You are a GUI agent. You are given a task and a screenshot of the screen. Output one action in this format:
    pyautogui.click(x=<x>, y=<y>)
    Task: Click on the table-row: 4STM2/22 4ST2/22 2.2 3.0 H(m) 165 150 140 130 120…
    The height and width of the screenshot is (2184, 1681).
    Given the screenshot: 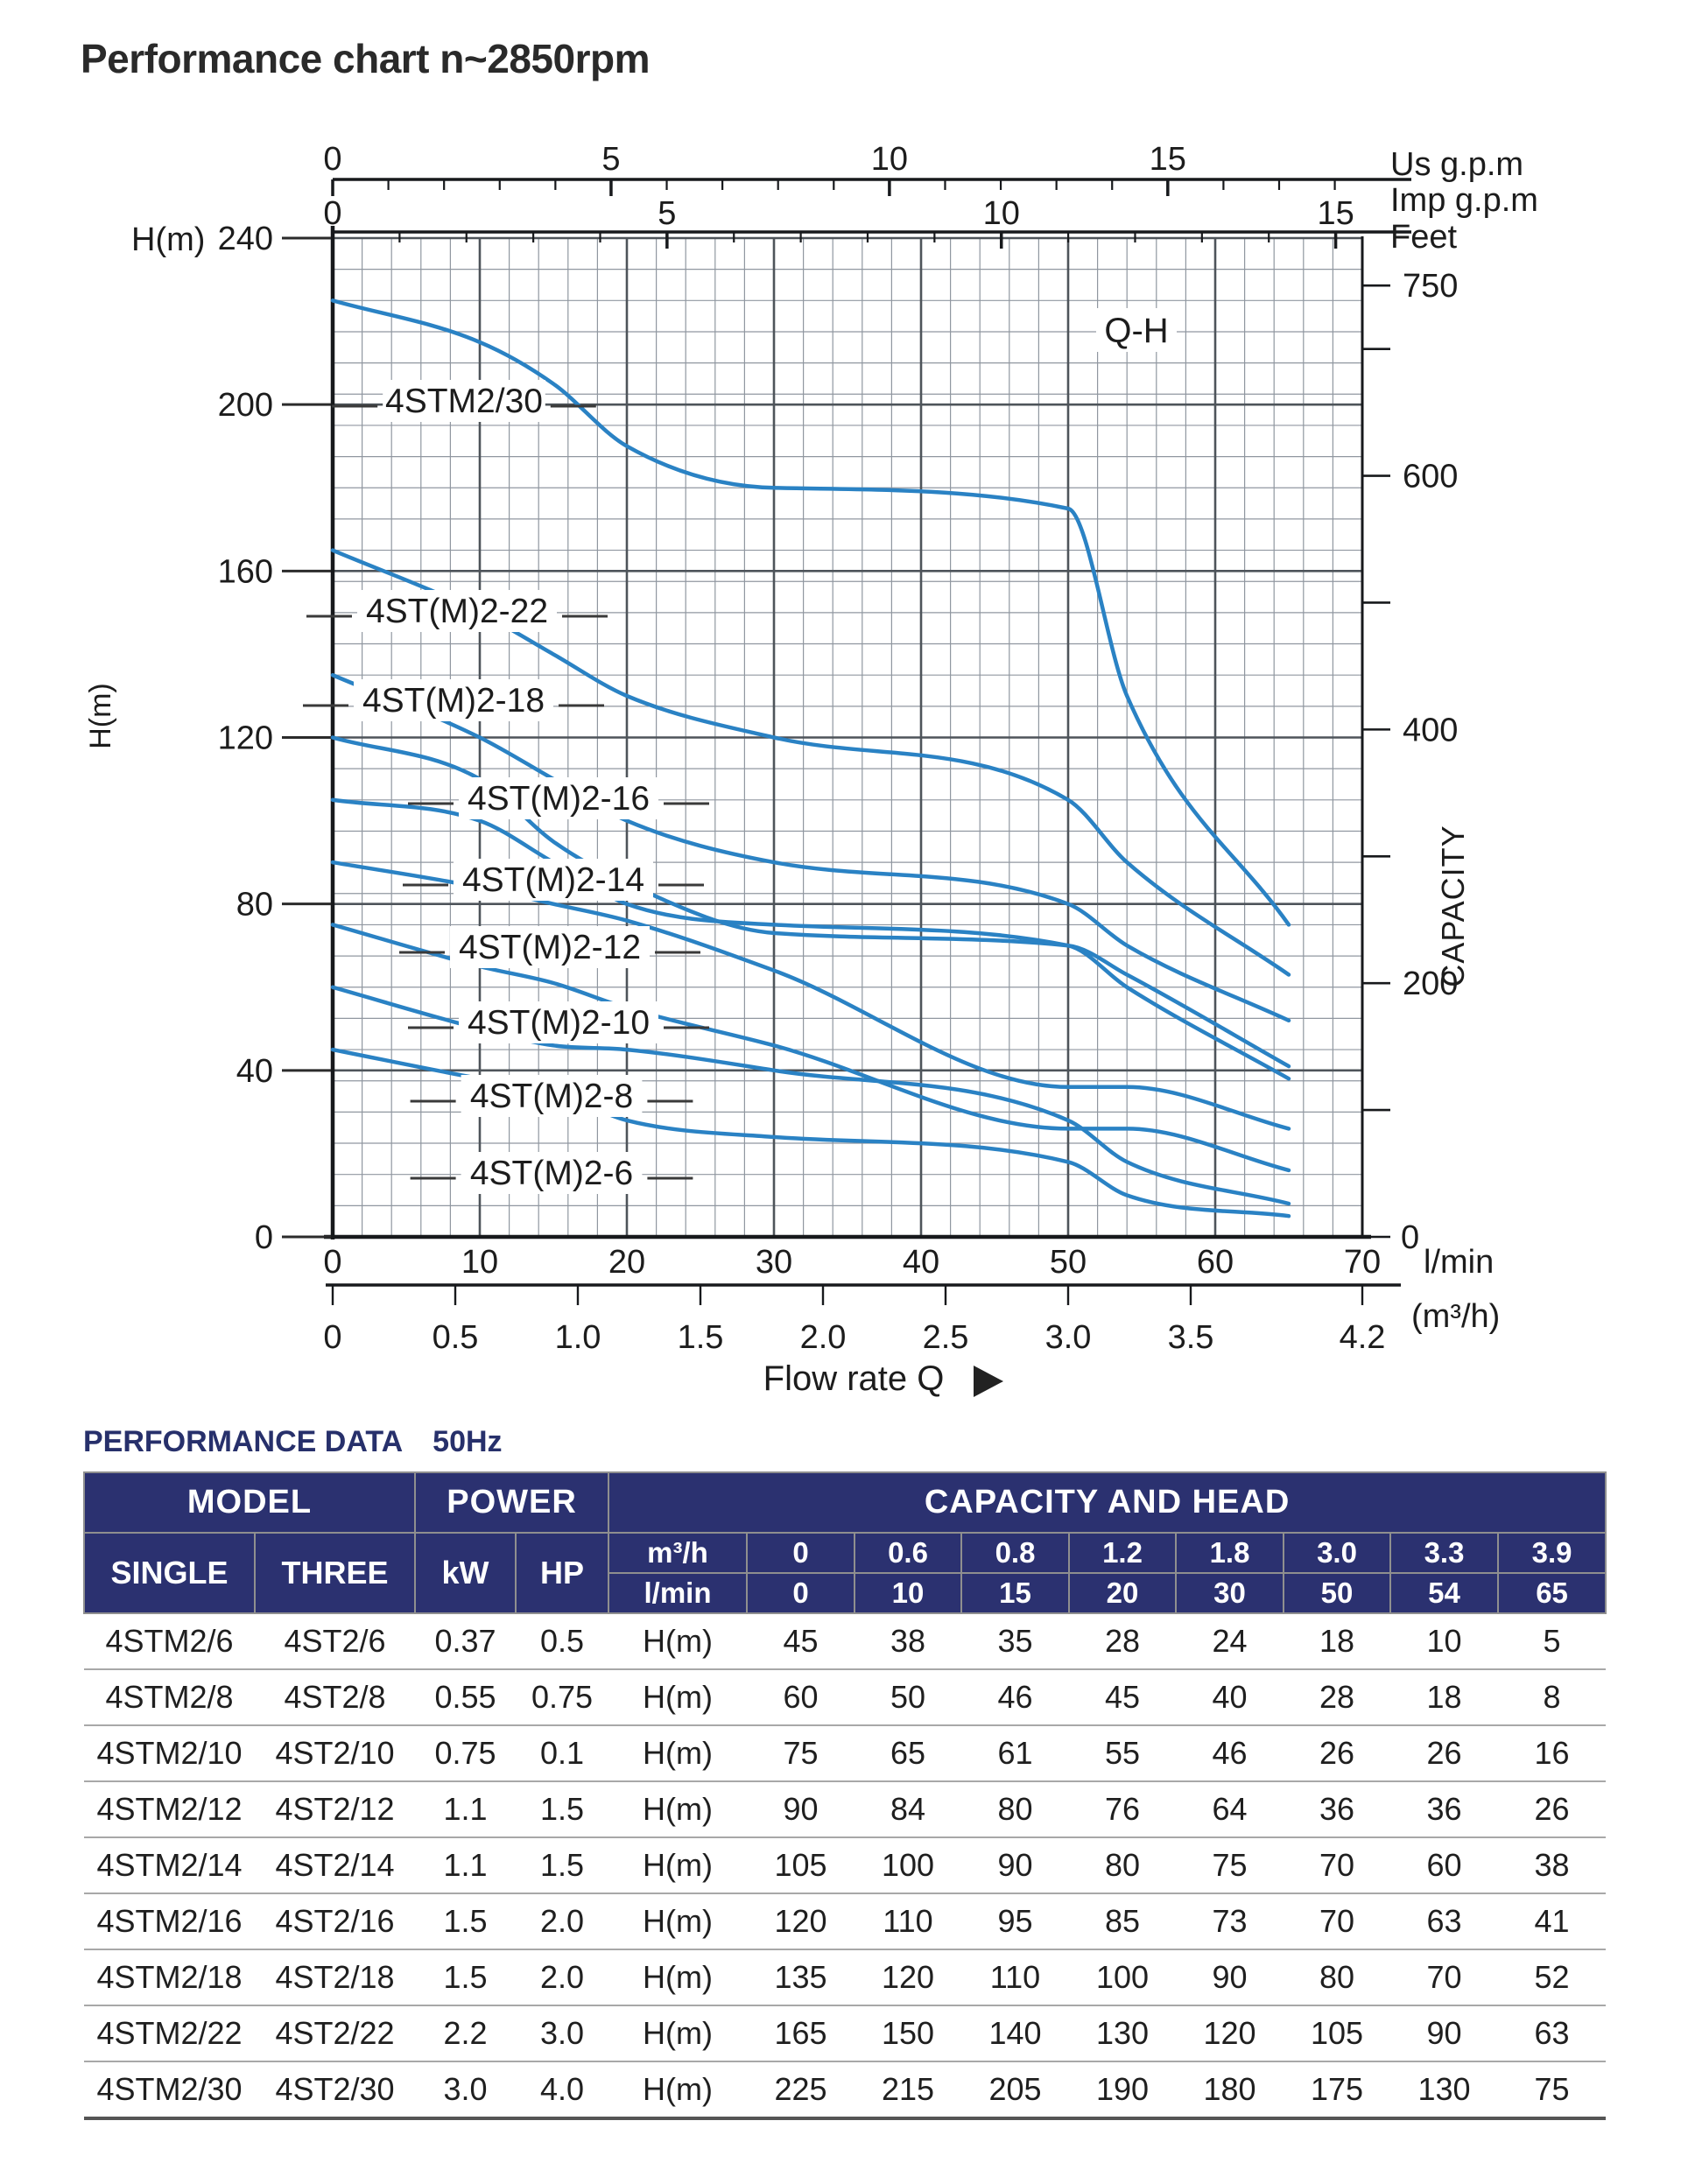 What is the action you would take?
    pyautogui.click(x=845, y=2033)
    